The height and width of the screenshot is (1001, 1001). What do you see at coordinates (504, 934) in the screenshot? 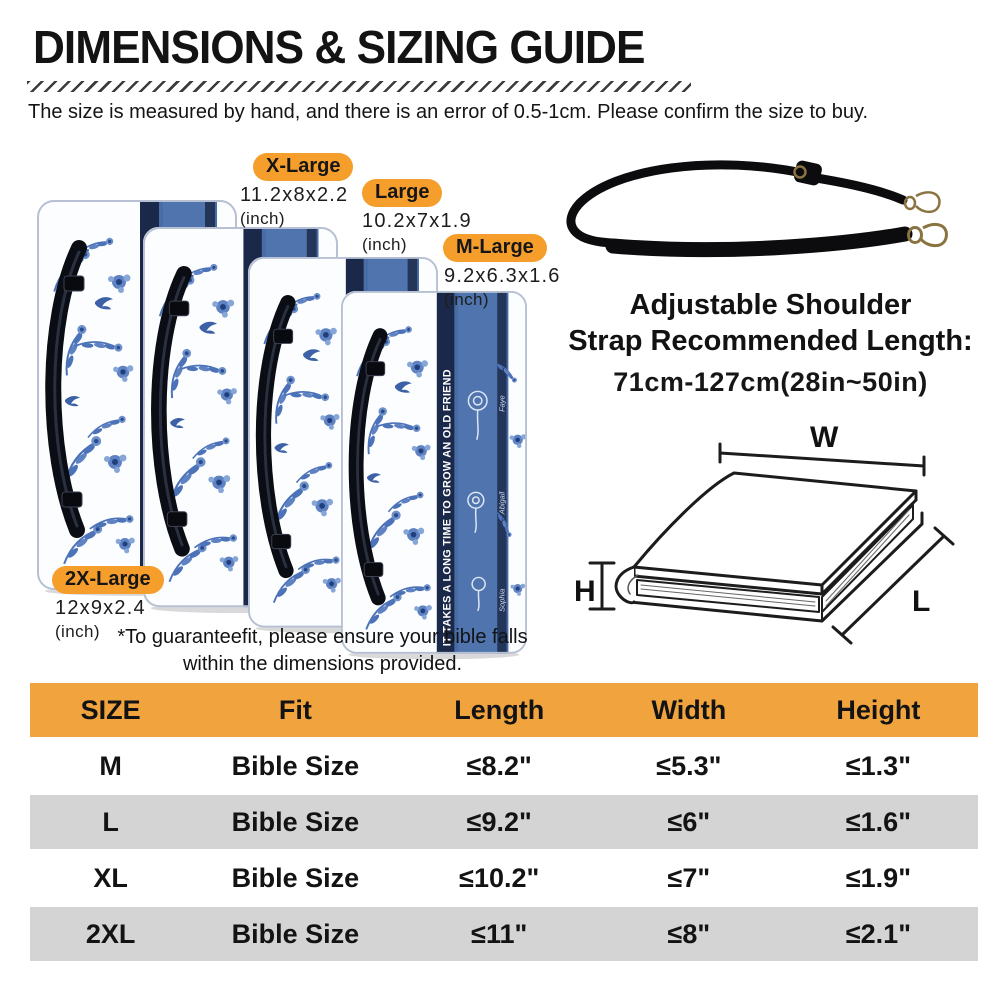
I see `table-row-2xl: 2XL Bible Size ≤11" ≤8" ≤2.1"` at bounding box center [504, 934].